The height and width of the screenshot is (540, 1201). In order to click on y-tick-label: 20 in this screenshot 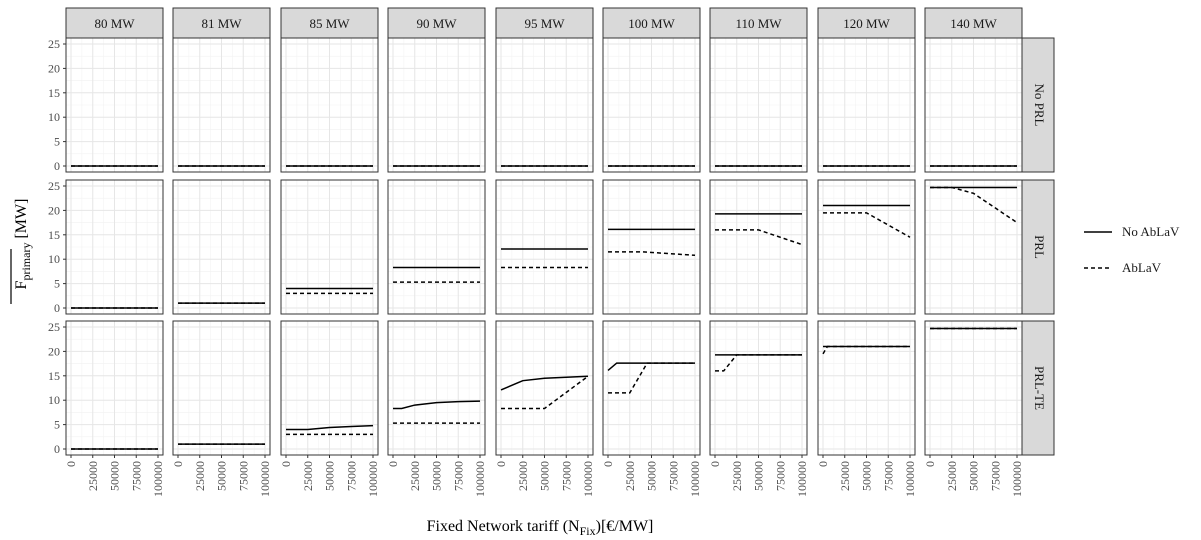, I will do `click(54, 210)`.